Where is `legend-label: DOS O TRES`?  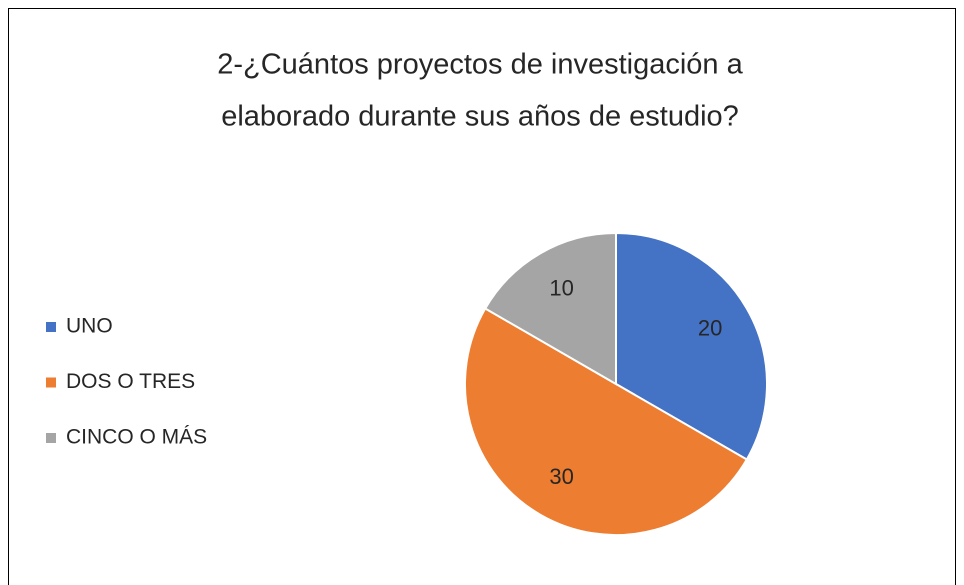 legend-label: DOS O TRES is located at coordinates (130, 381).